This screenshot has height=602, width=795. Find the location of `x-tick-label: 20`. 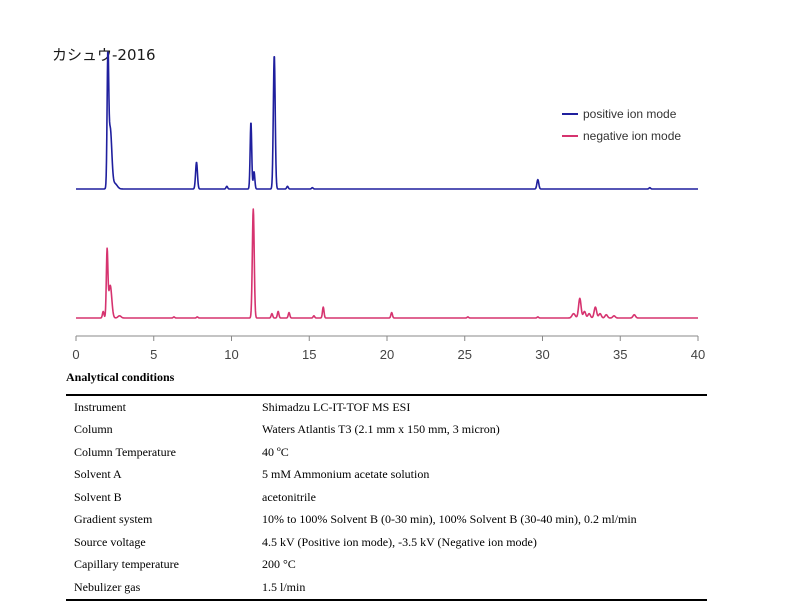

x-tick-label: 20 is located at coordinates (387, 354).